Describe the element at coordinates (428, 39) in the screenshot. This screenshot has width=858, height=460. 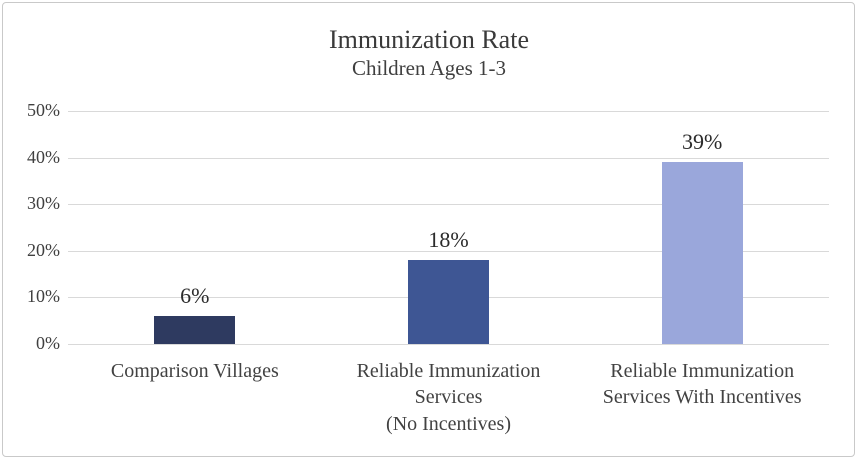
I see `chart-title: Immunization Rate` at that location.